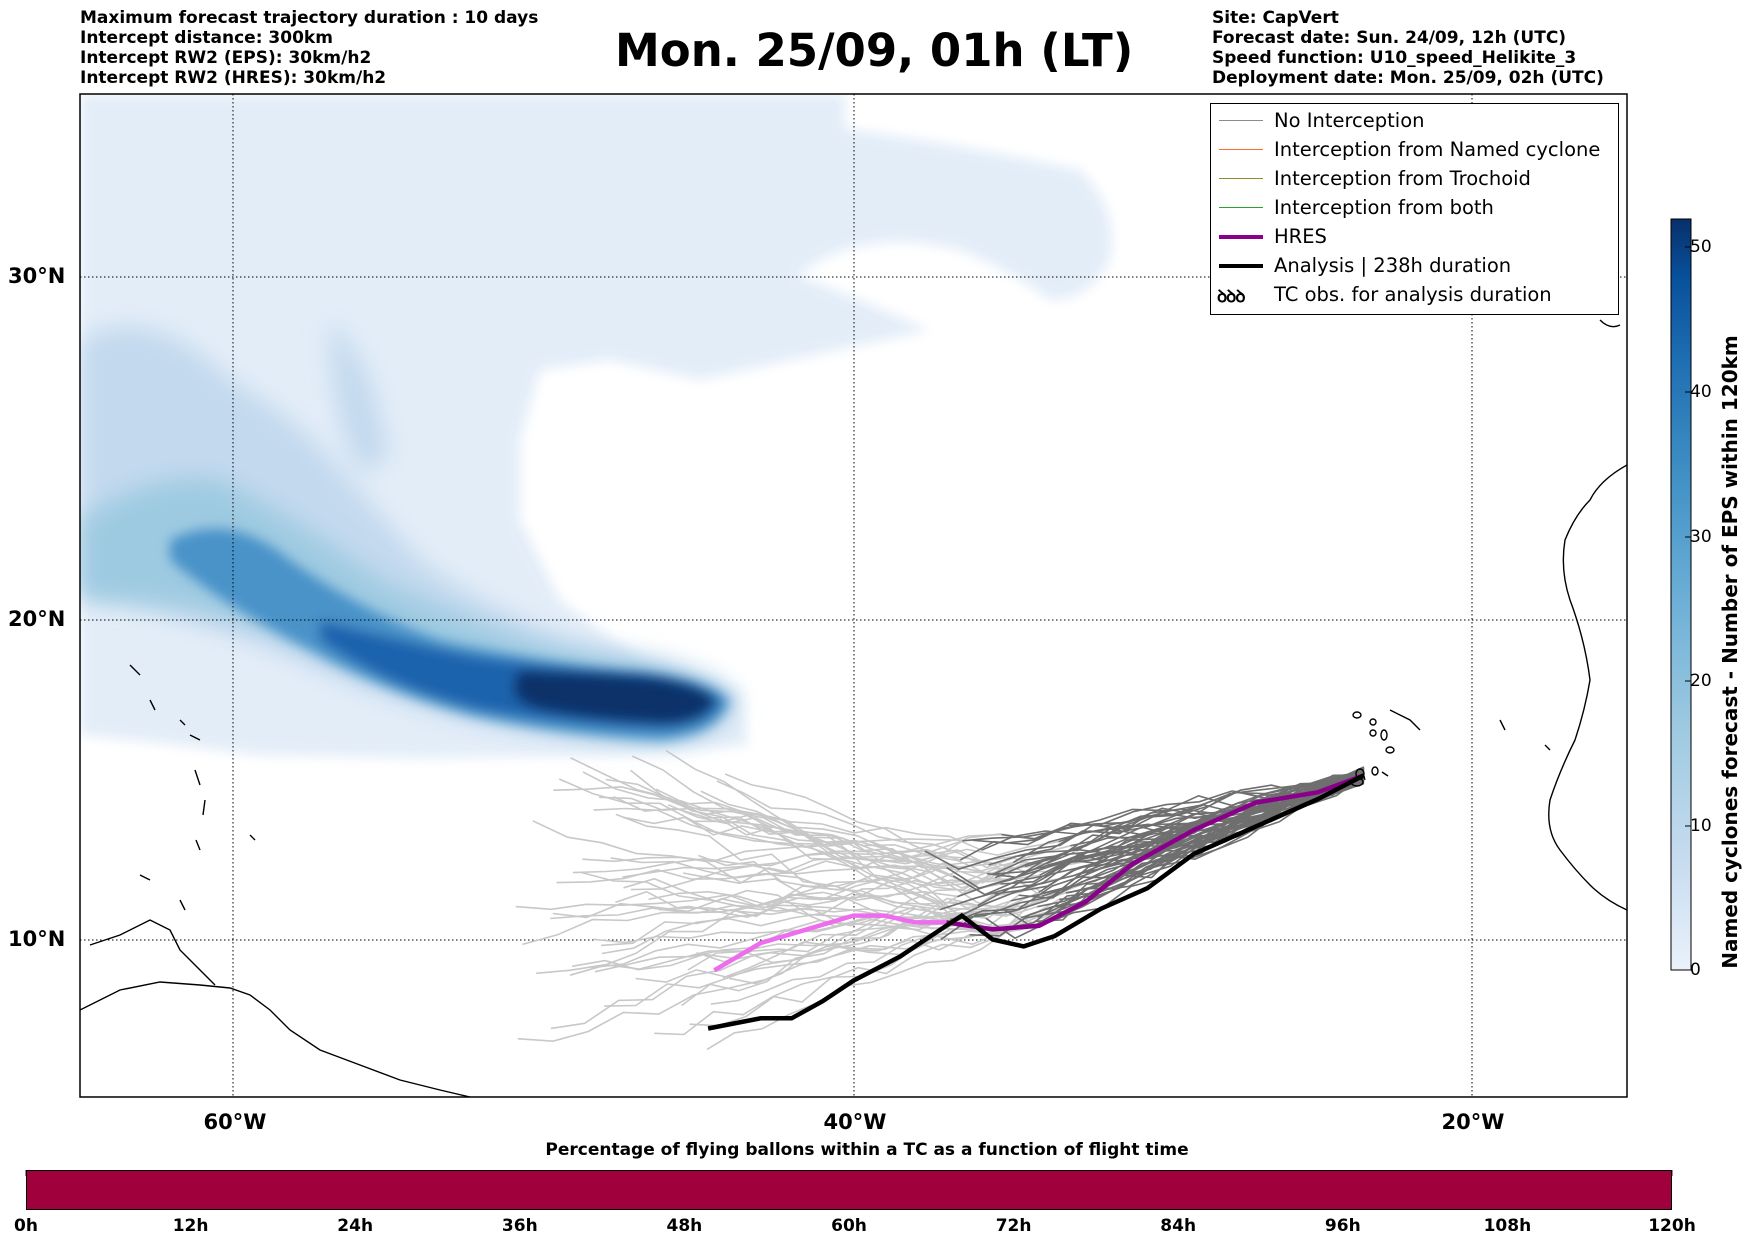  I want to click on colorbar-tick-40: 40, so click(1701, 392).